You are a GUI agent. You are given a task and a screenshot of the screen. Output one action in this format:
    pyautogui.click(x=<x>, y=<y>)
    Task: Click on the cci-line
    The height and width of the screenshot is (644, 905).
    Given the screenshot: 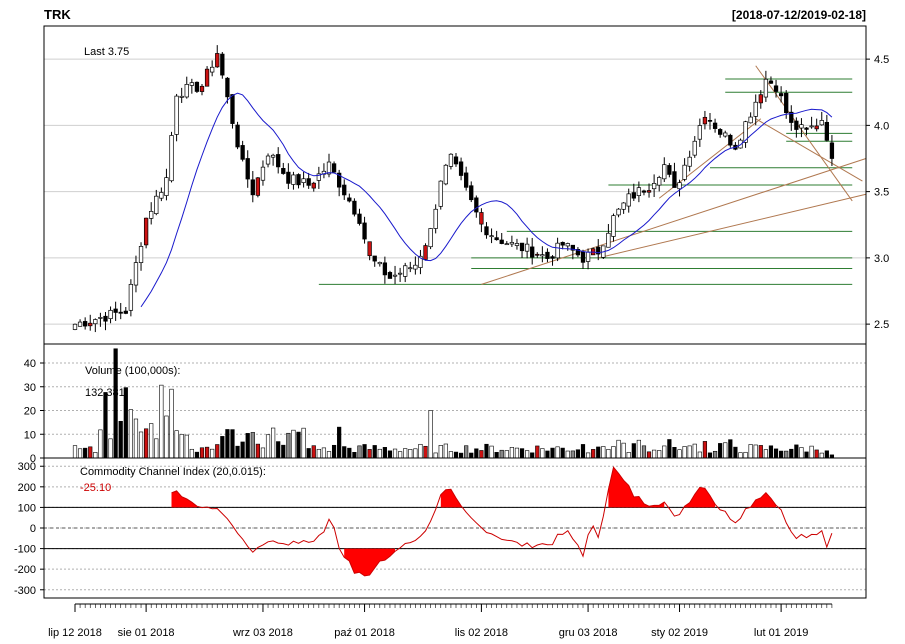 What is the action you would take?
    pyautogui.click(x=502, y=521)
    